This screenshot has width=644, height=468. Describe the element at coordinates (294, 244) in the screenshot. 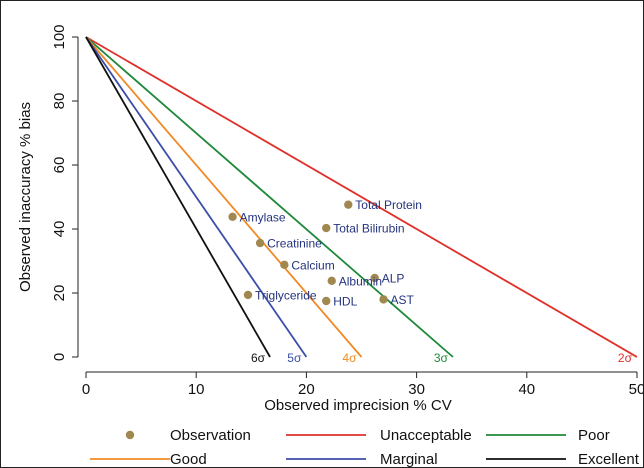

I see `observation-label: Creatinine` at that location.